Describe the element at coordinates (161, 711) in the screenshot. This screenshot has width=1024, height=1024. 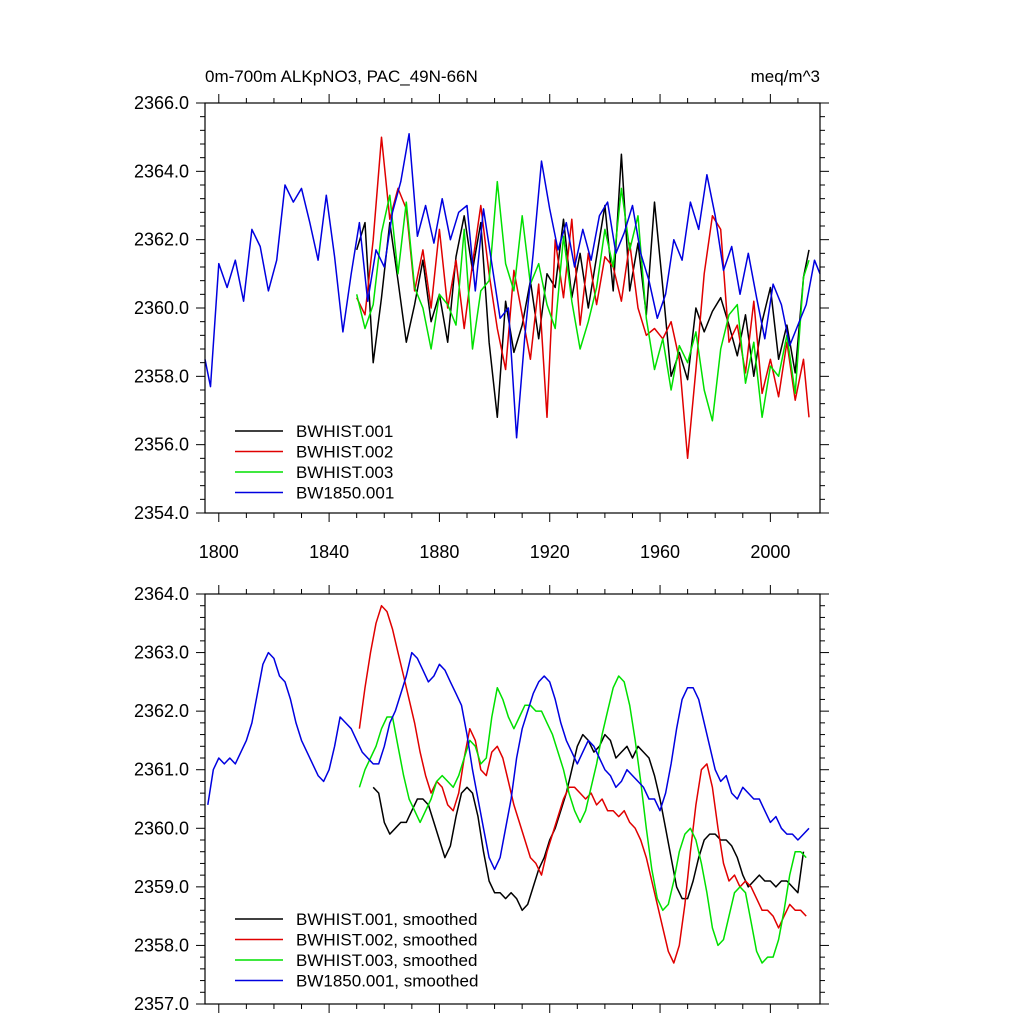
I see `bottom-y-tick-label: 2362.0` at that location.